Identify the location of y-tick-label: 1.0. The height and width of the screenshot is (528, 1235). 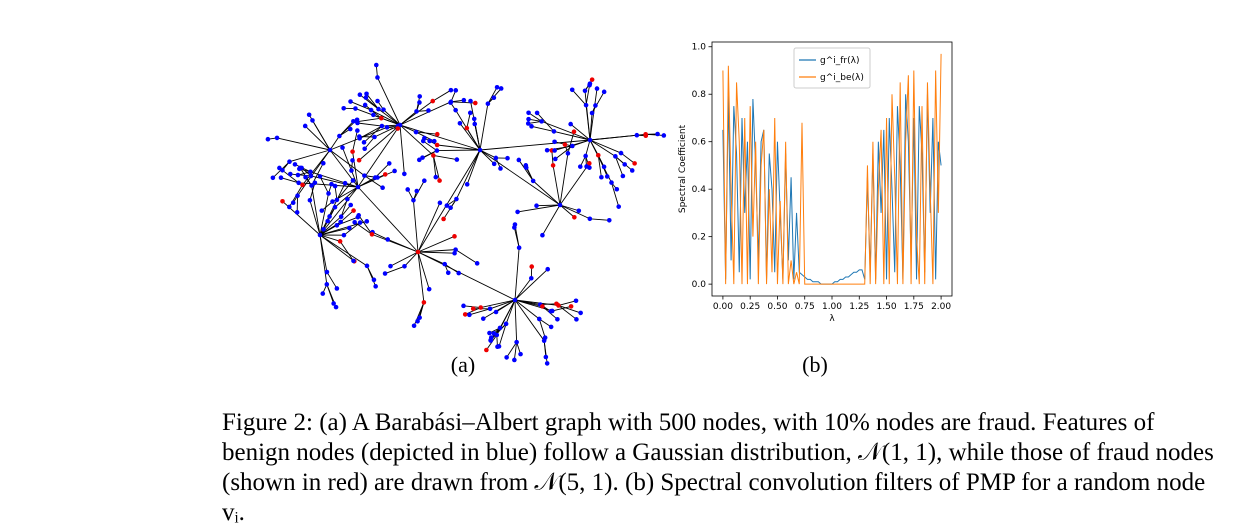
(699, 48).